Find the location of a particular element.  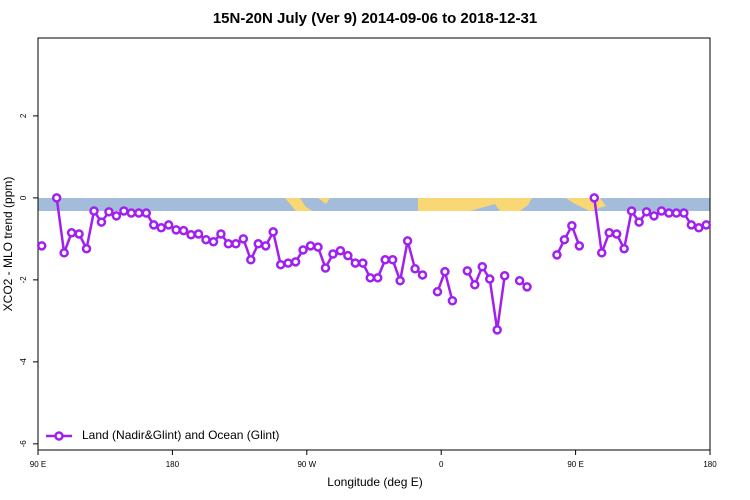

legend-marker is located at coordinates (59, 436).